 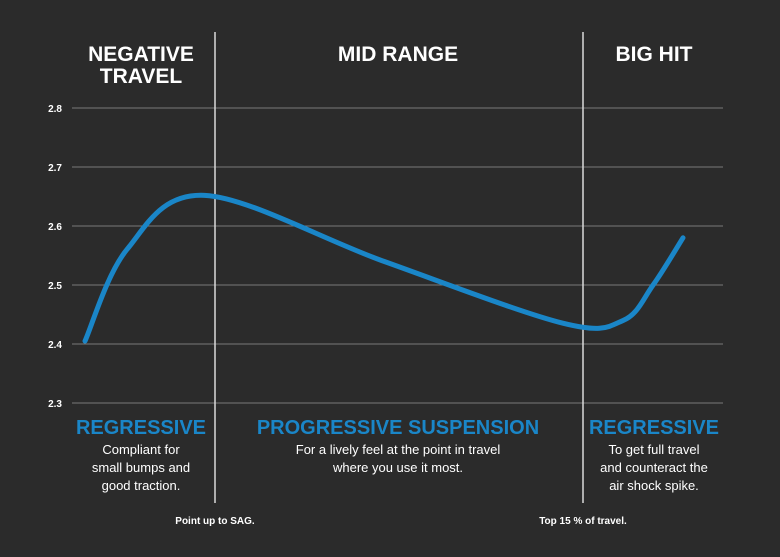 I want to click on y-tick-label-2.3: 2.3, so click(x=55, y=404).